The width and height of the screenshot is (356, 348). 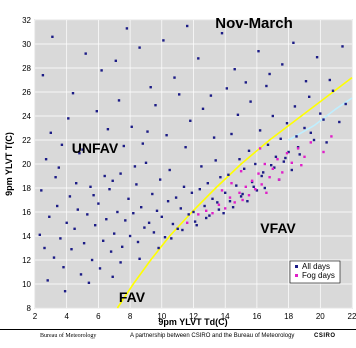 What do you see at coordinates (26, 116) in the screenshot?
I see `y-tick-label: 24` at bounding box center [26, 116].